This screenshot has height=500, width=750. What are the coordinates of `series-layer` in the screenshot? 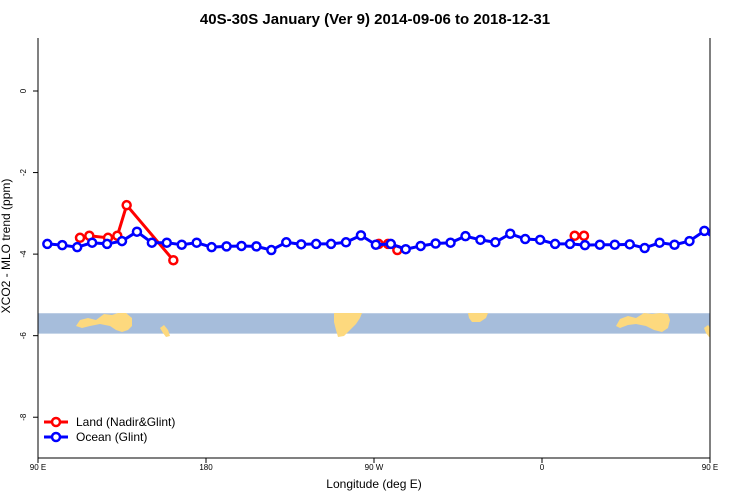 It's located at (396, 232).